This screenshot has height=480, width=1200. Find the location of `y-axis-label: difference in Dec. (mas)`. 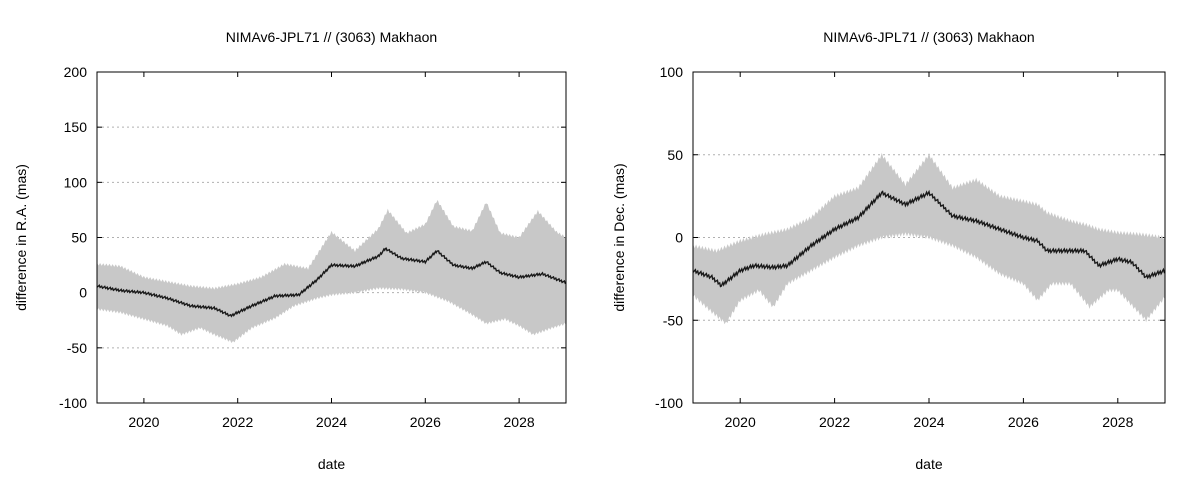

y-axis-label: difference in Dec. (mas) is located at coordinates (619, 237).